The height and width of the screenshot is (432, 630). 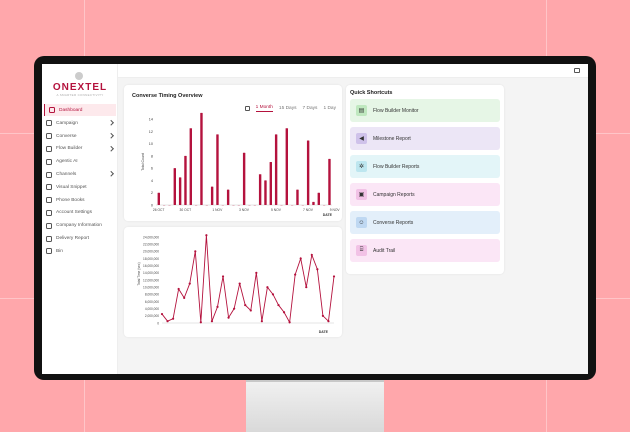 What do you see at coordinates (80, 87) in the screenshot?
I see `logo-text: ONEXTEL` at bounding box center [80, 87].